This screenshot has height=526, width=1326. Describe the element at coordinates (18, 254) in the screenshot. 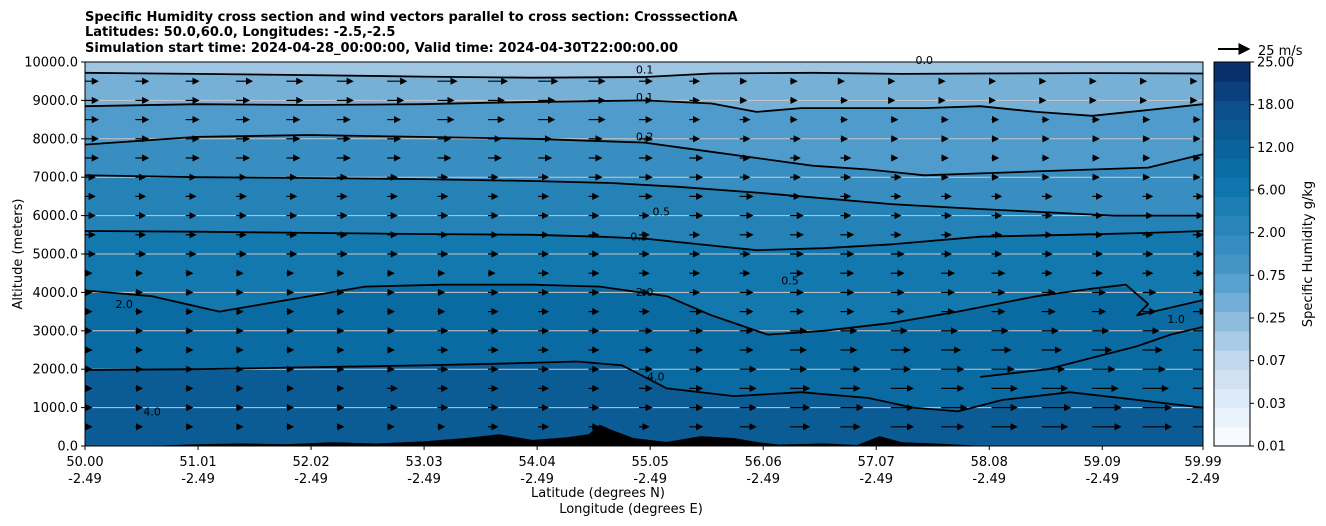

I see `y-axis-label: Altitude (meters)` at that location.